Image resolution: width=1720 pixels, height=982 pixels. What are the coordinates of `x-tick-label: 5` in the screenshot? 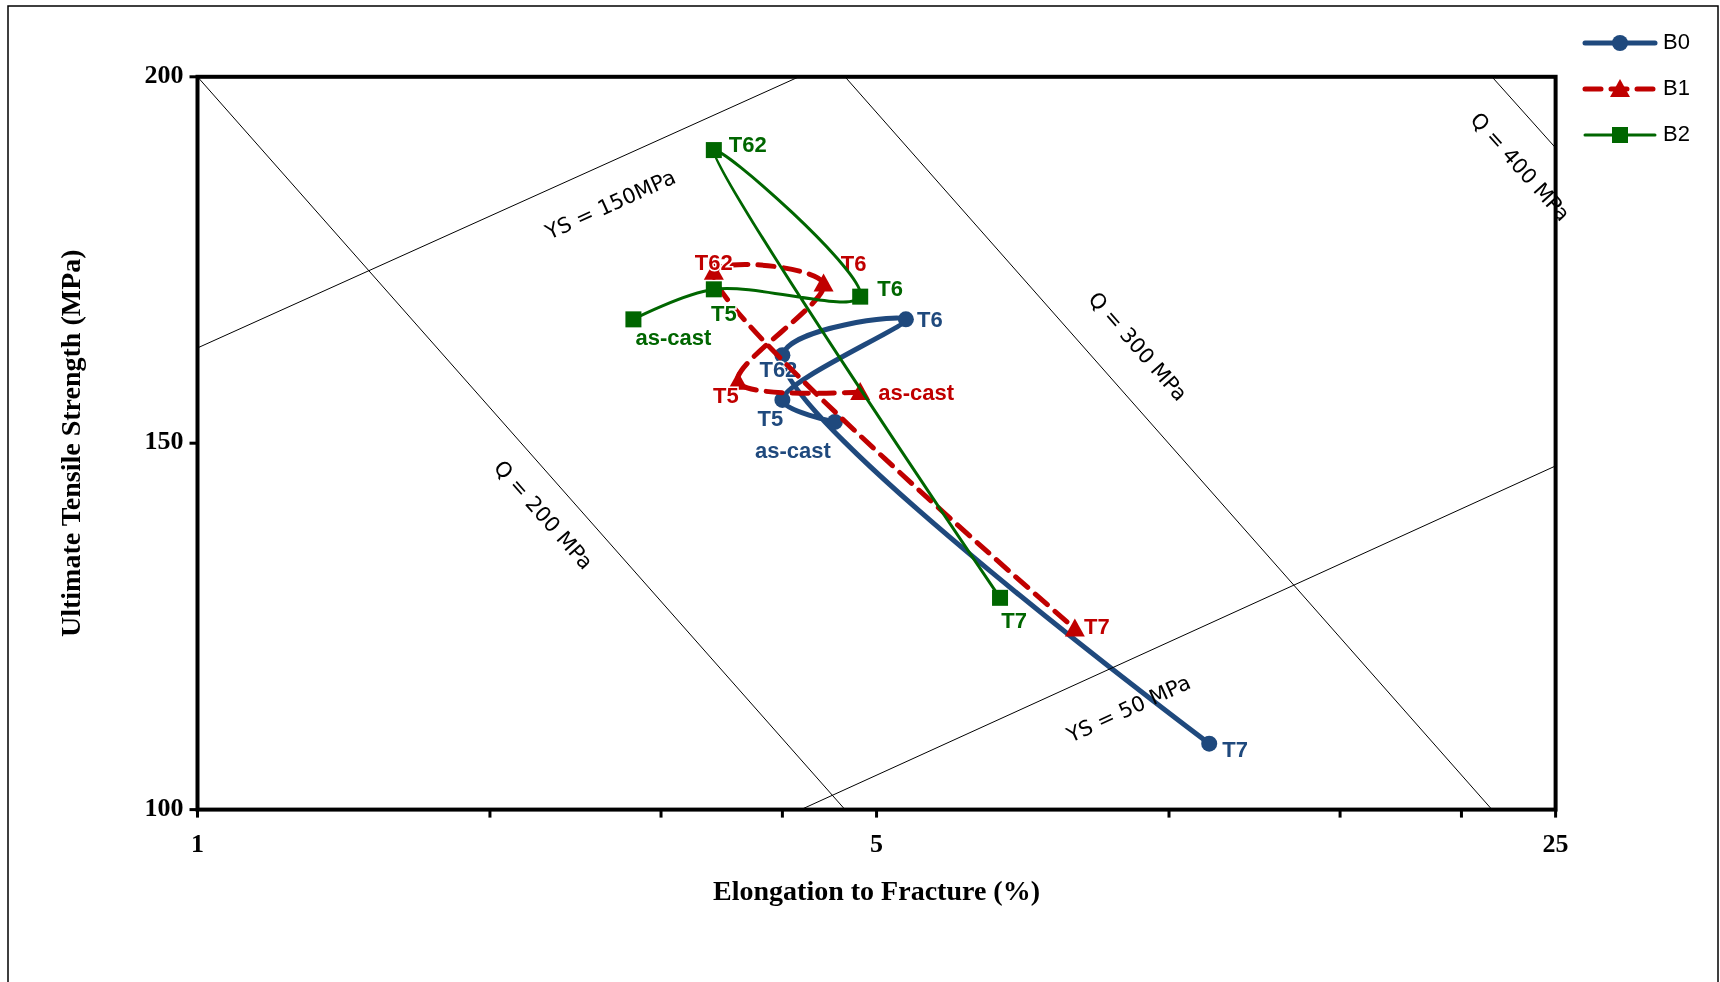 It's located at (877, 843).